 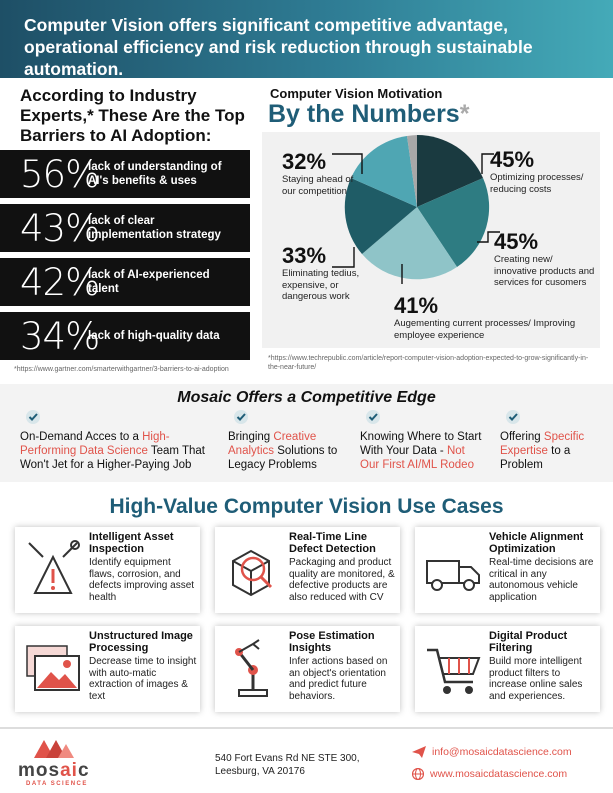 I want to click on usecase-title: Intelligent Asset Inspection, so click(x=131, y=543).